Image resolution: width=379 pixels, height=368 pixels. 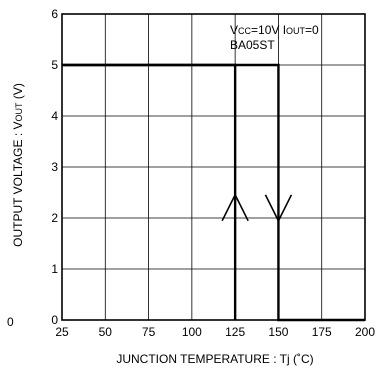 I want to click on y-tick-labels: 0 1 2 3 4 5 6, so click(x=54, y=167).